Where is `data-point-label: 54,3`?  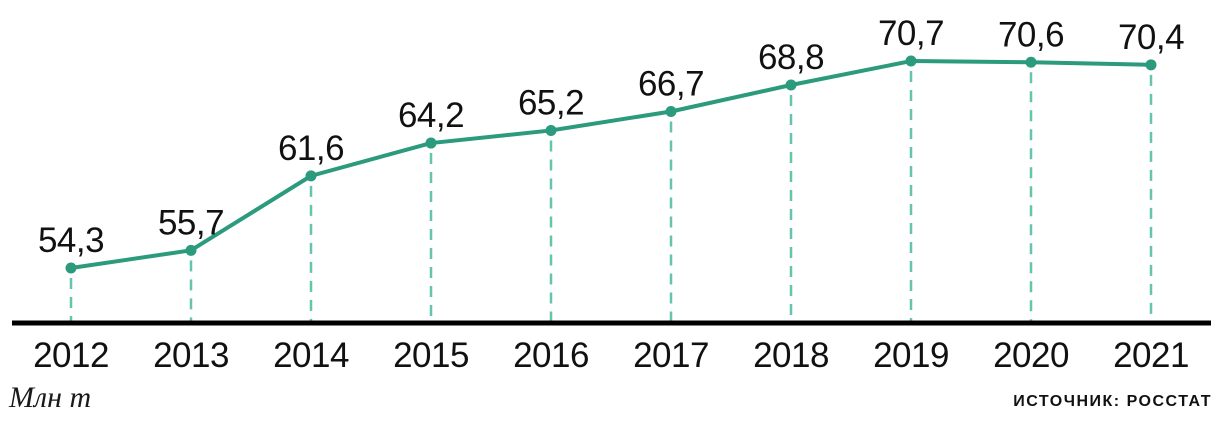
data-point-label: 54,3 is located at coordinates (71, 240).